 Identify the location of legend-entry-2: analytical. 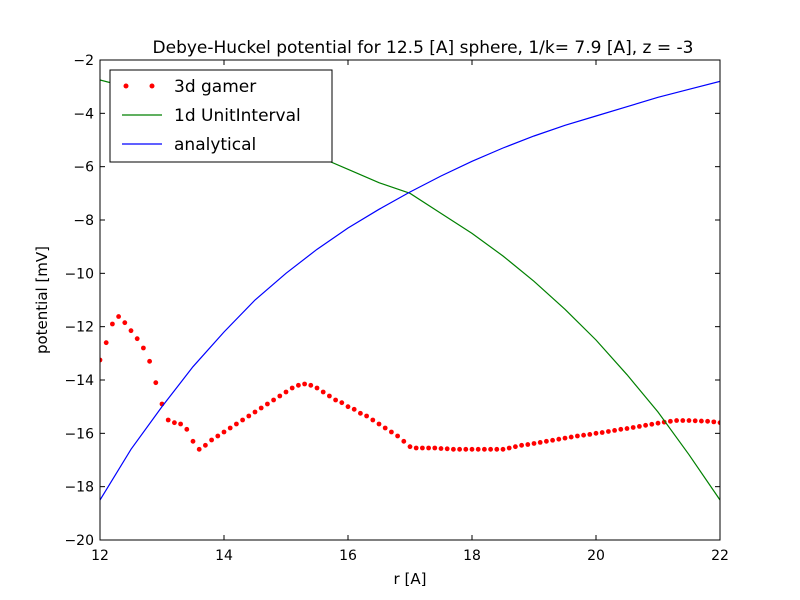
(189, 145).